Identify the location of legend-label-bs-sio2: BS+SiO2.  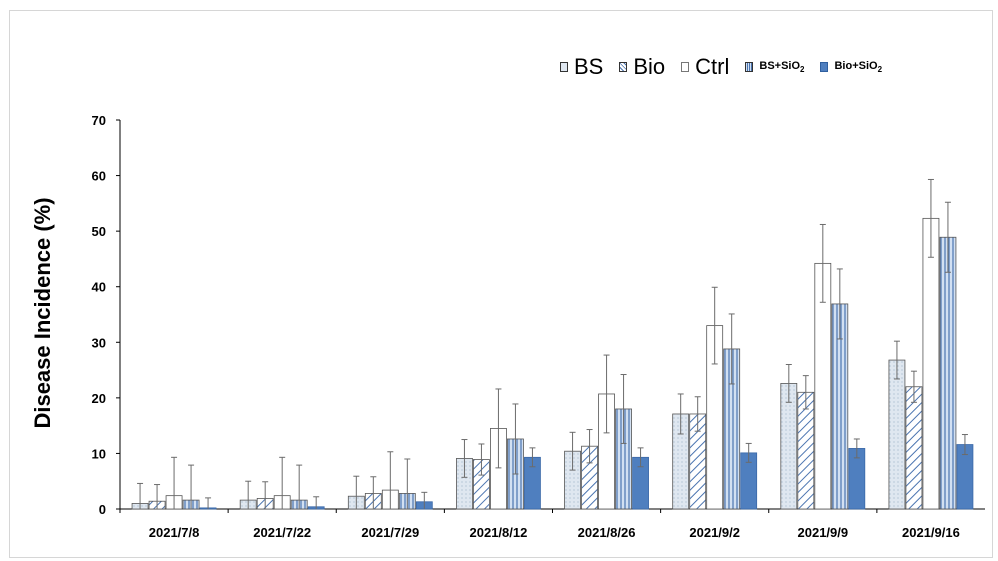
(782, 67).